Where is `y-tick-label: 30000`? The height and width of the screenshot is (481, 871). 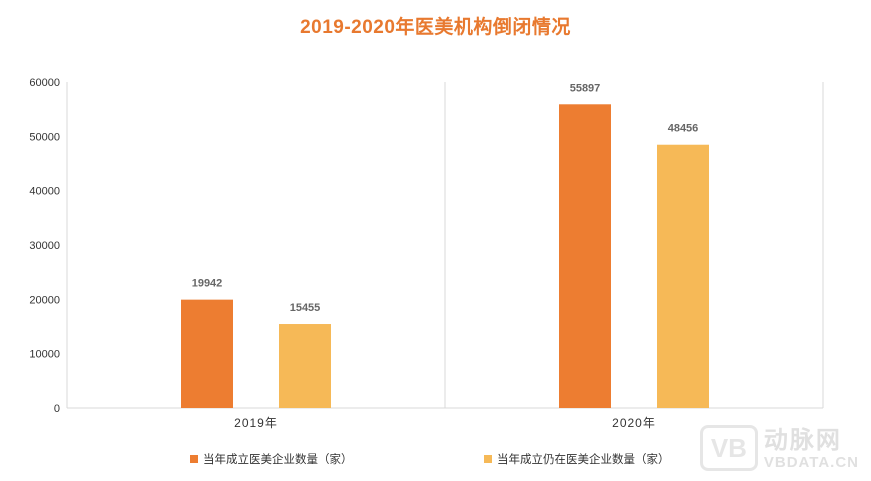 y-tick-label: 30000 is located at coordinates (44, 246).